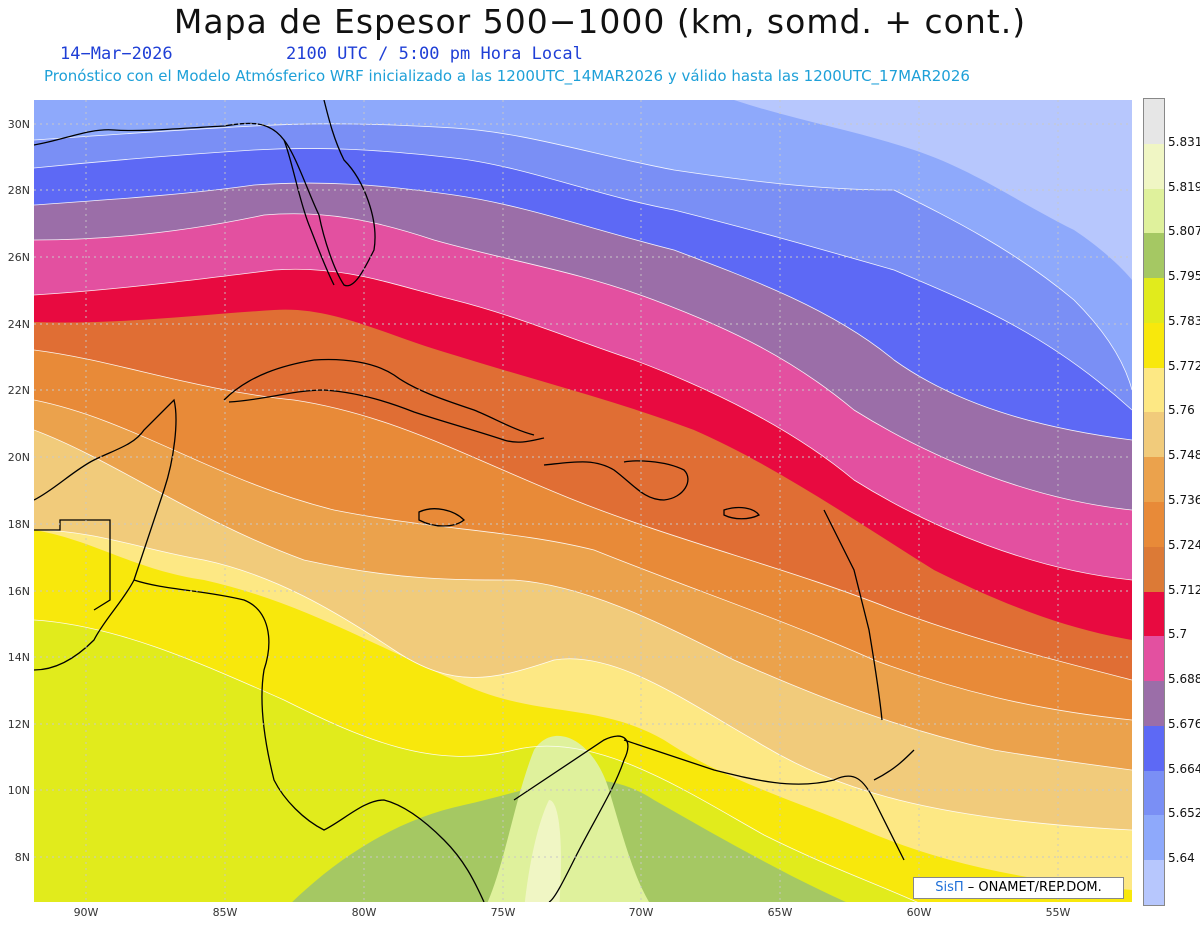 The width and height of the screenshot is (1200, 927). I want to click on puerto-rico, so click(741, 513).